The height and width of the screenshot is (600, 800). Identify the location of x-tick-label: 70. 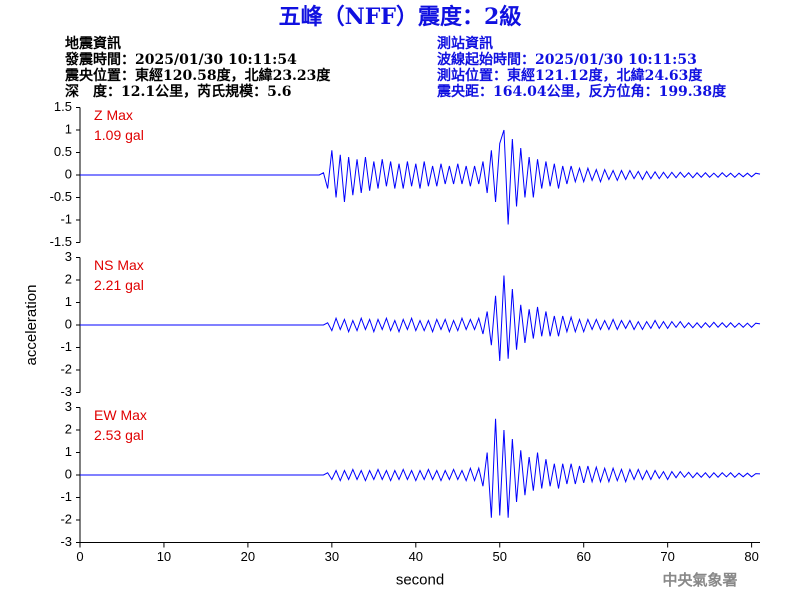
(667, 556).